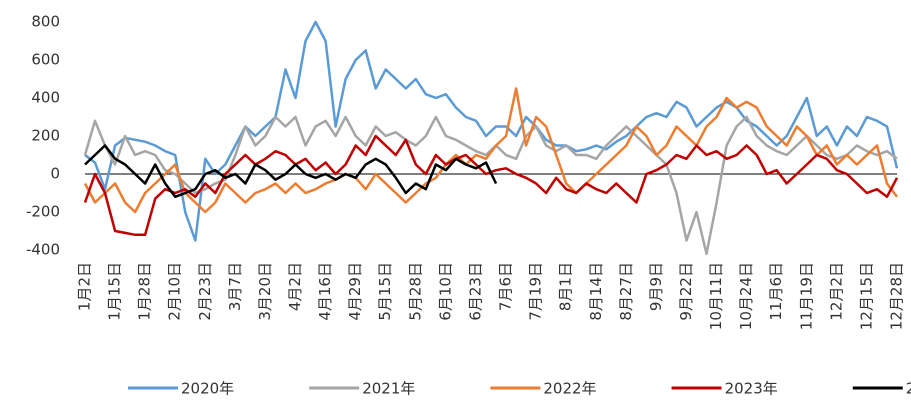 This screenshot has height=404, width=911. What do you see at coordinates (686, 291) in the screenshot?
I see `x-tick-label: 9月22日` at bounding box center [686, 291].